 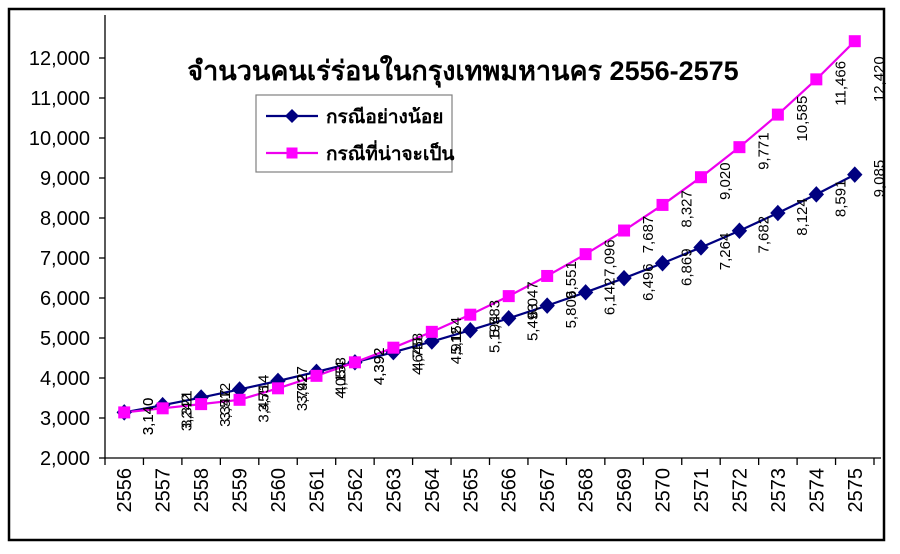 What do you see at coordinates (462, 71) in the screenshot?
I see `chart-title: จำนวนคนเร่ร่อนในกรุงเทพมหานคร 2556-2575` at bounding box center [462, 71].